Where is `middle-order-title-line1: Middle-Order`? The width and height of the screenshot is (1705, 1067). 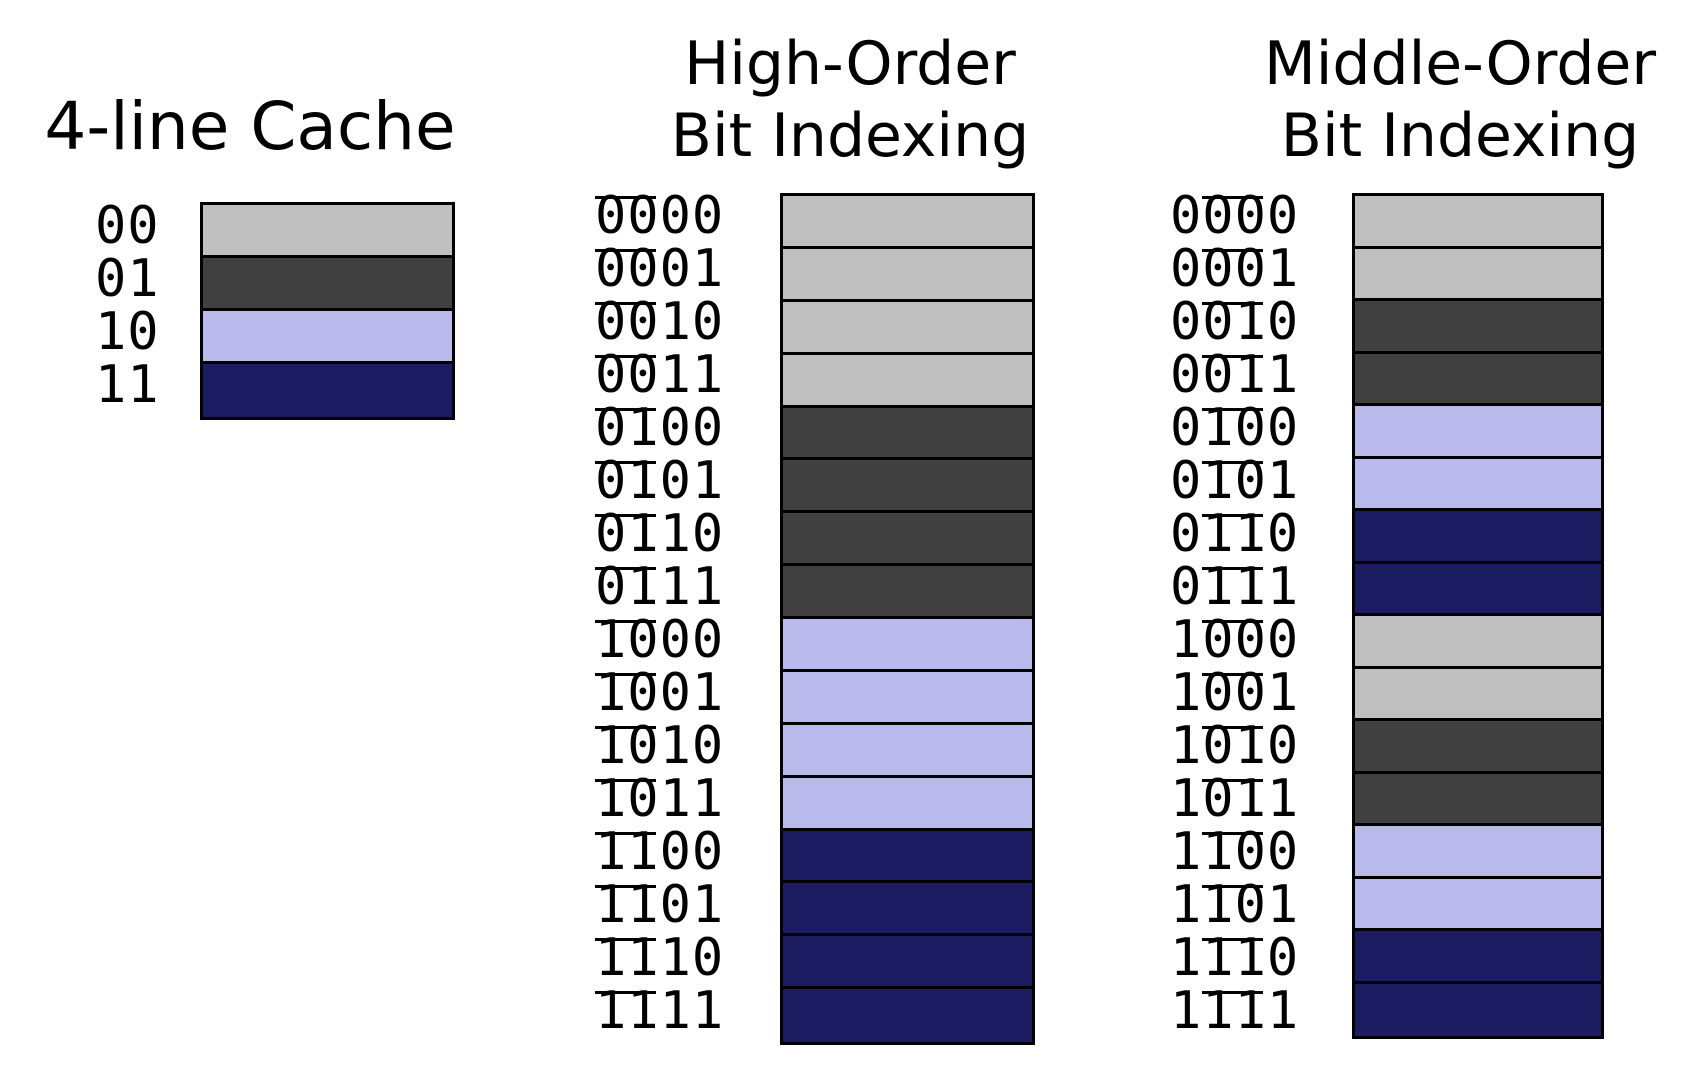 middle-order-title-line1: Middle-Order is located at coordinates (1460, 64).